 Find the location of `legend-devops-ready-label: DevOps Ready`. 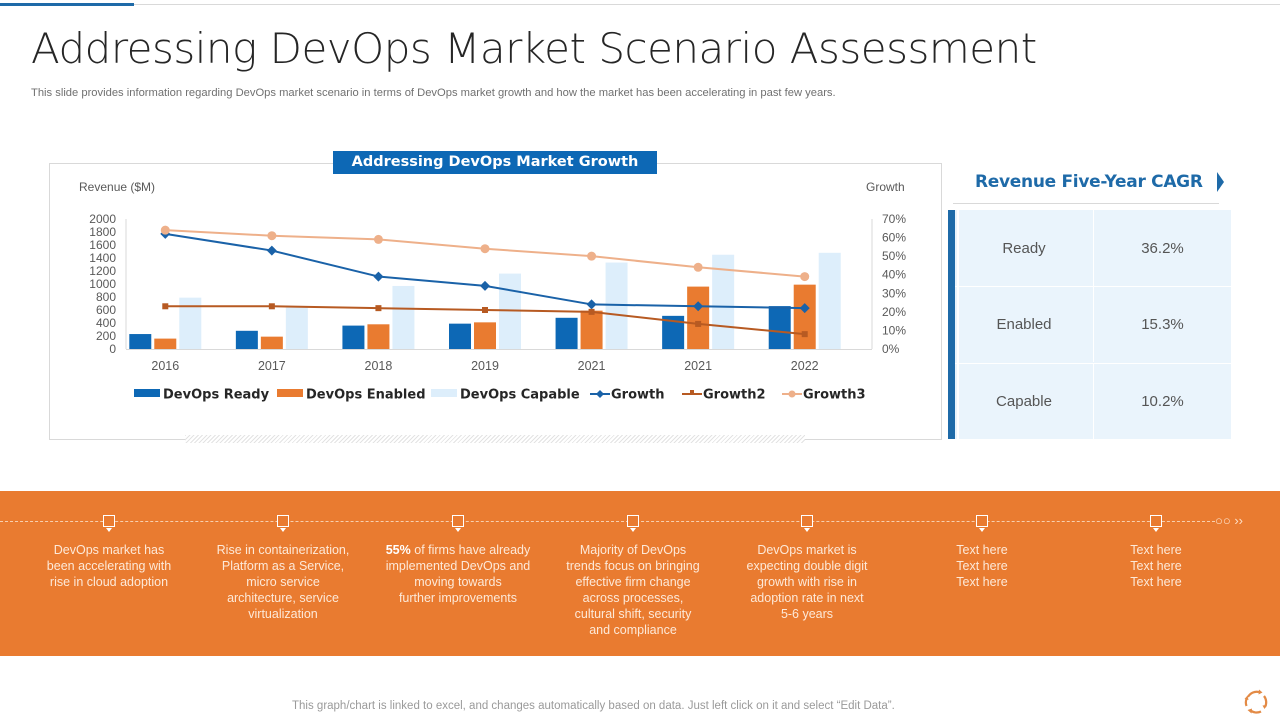

legend-devops-ready-label: DevOps Ready is located at coordinates (216, 395).